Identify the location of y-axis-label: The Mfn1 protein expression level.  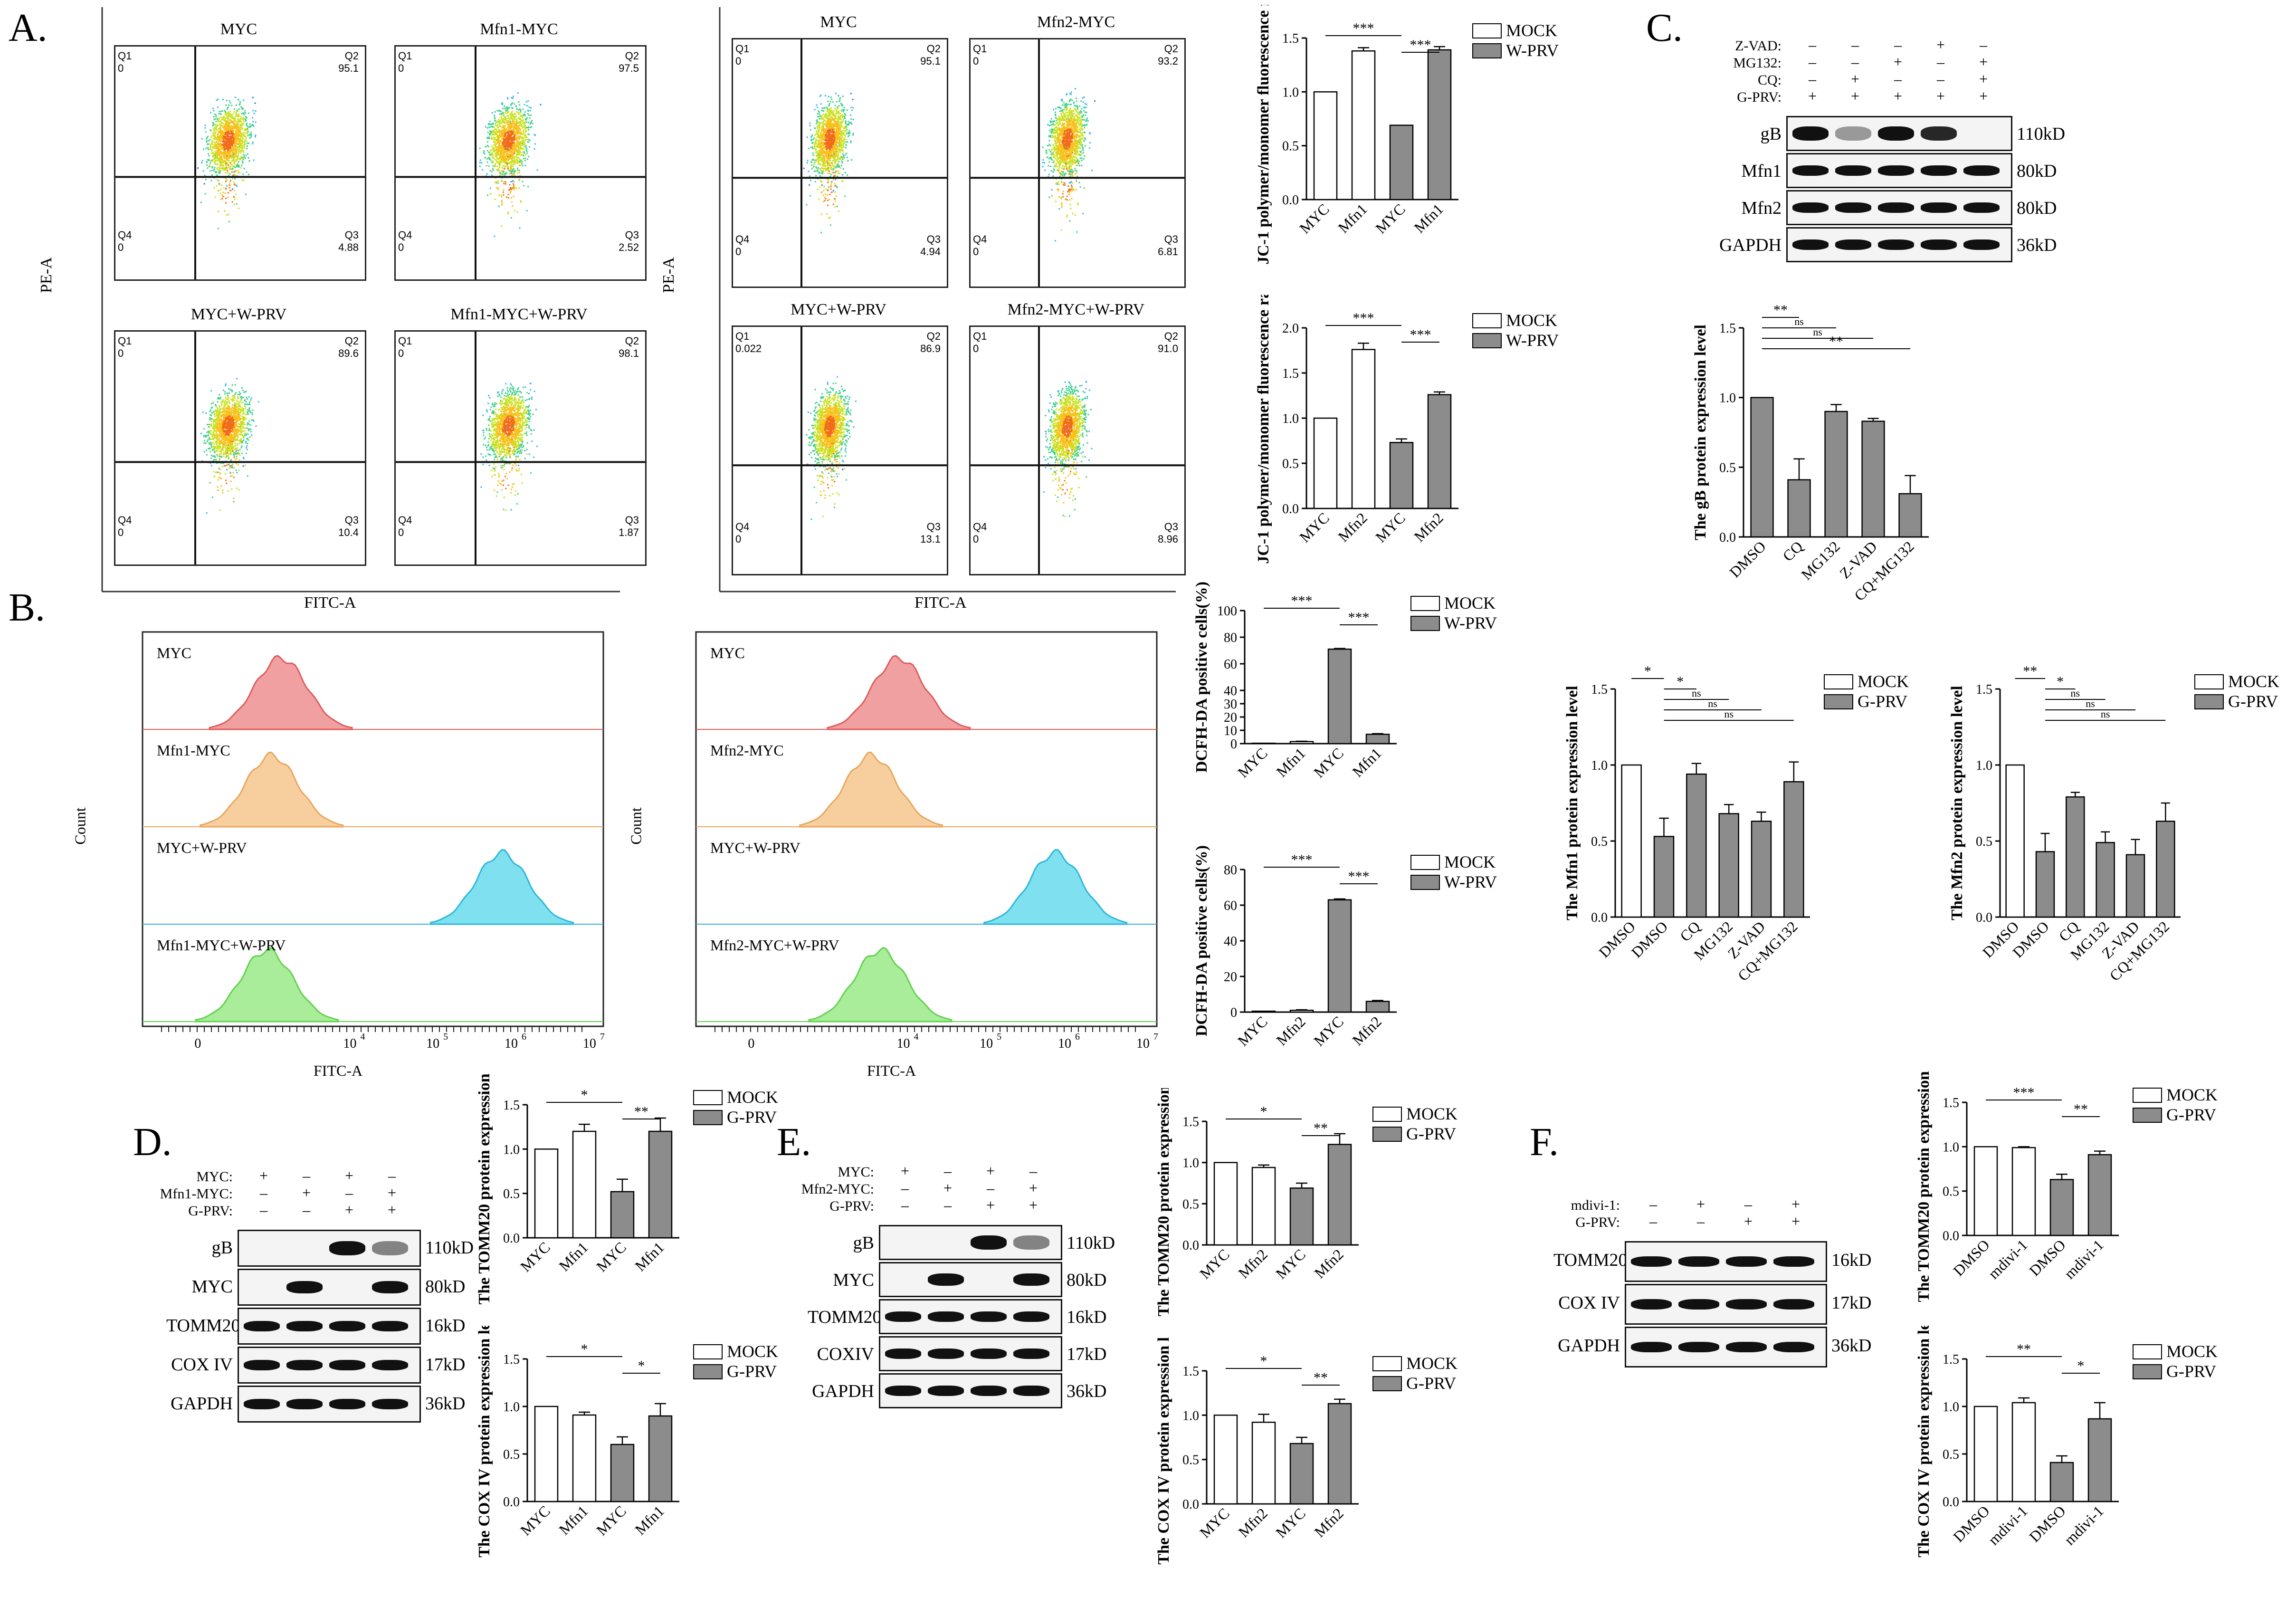
(1572, 803).